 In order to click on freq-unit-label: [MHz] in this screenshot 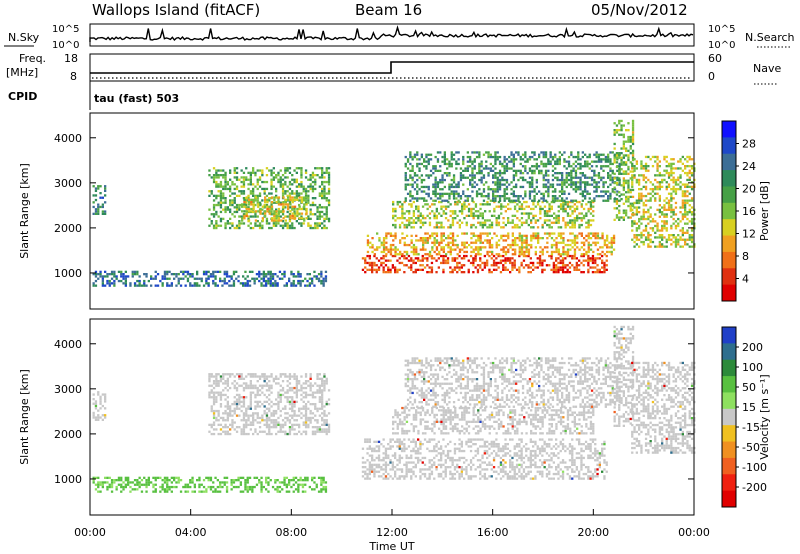, I will do `click(22, 72)`.